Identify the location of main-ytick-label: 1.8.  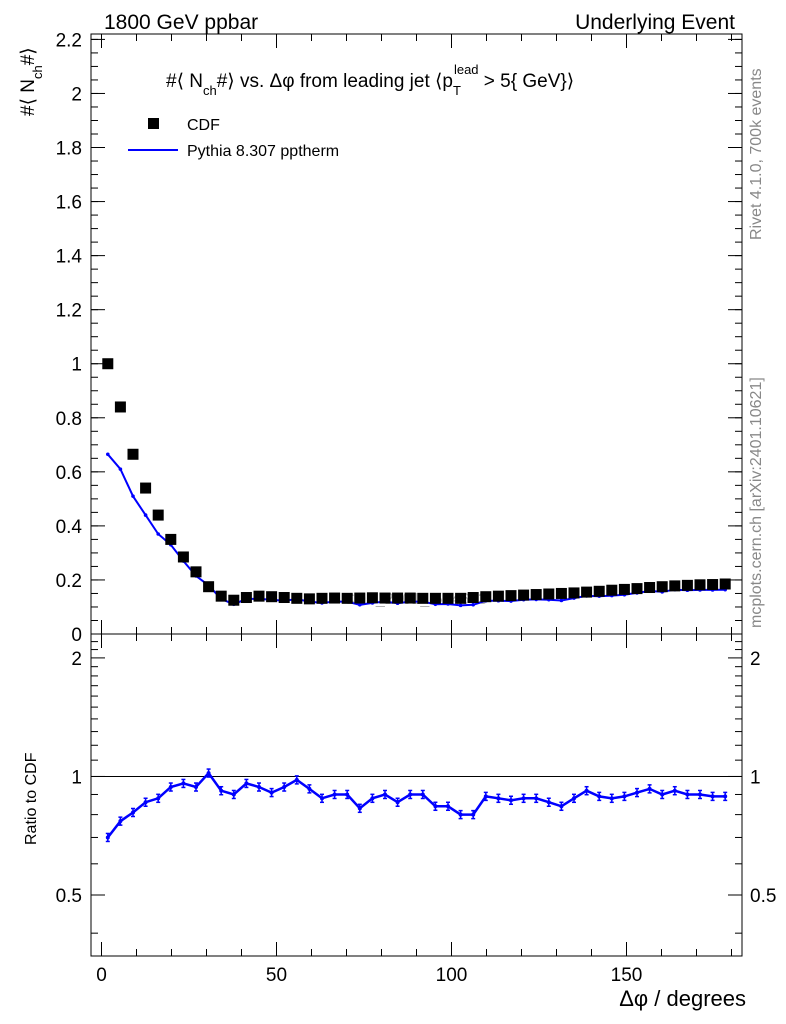
(69, 149).